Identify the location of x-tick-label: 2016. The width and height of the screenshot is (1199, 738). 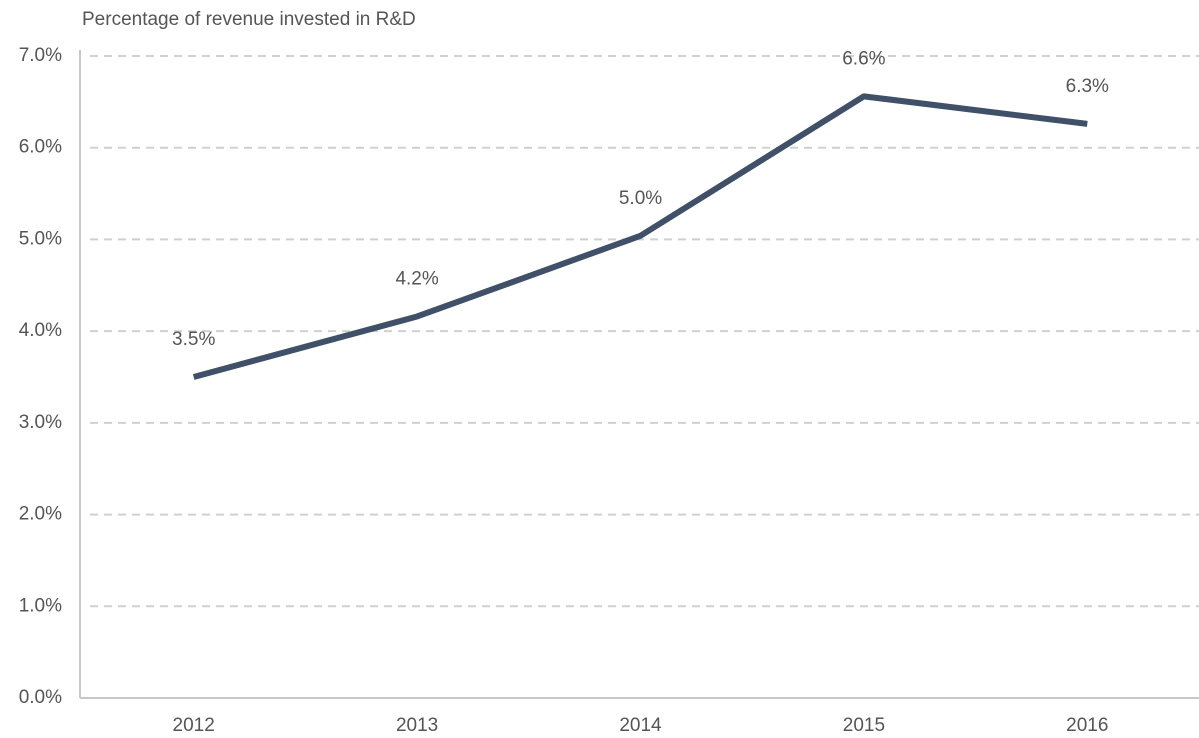
(1087, 725).